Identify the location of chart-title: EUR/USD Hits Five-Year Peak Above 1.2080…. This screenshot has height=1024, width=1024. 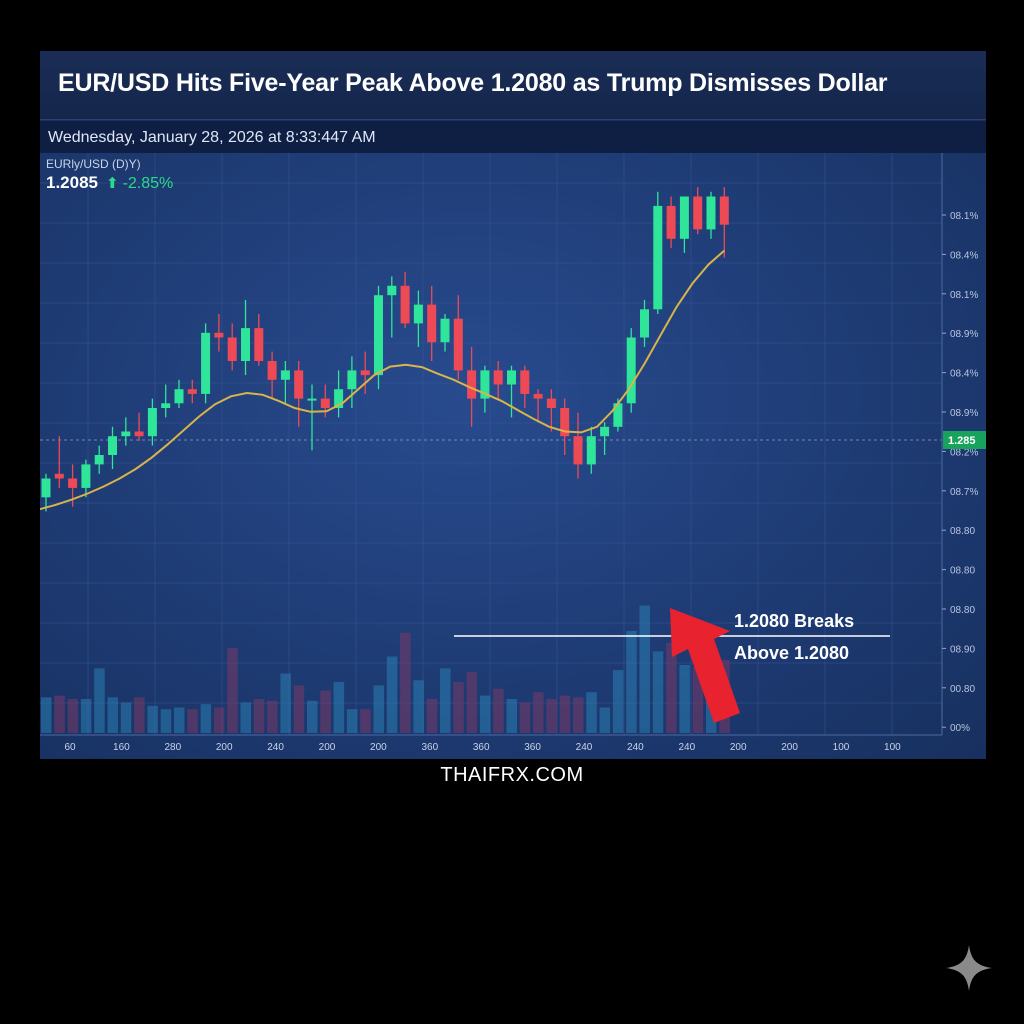
(473, 83).